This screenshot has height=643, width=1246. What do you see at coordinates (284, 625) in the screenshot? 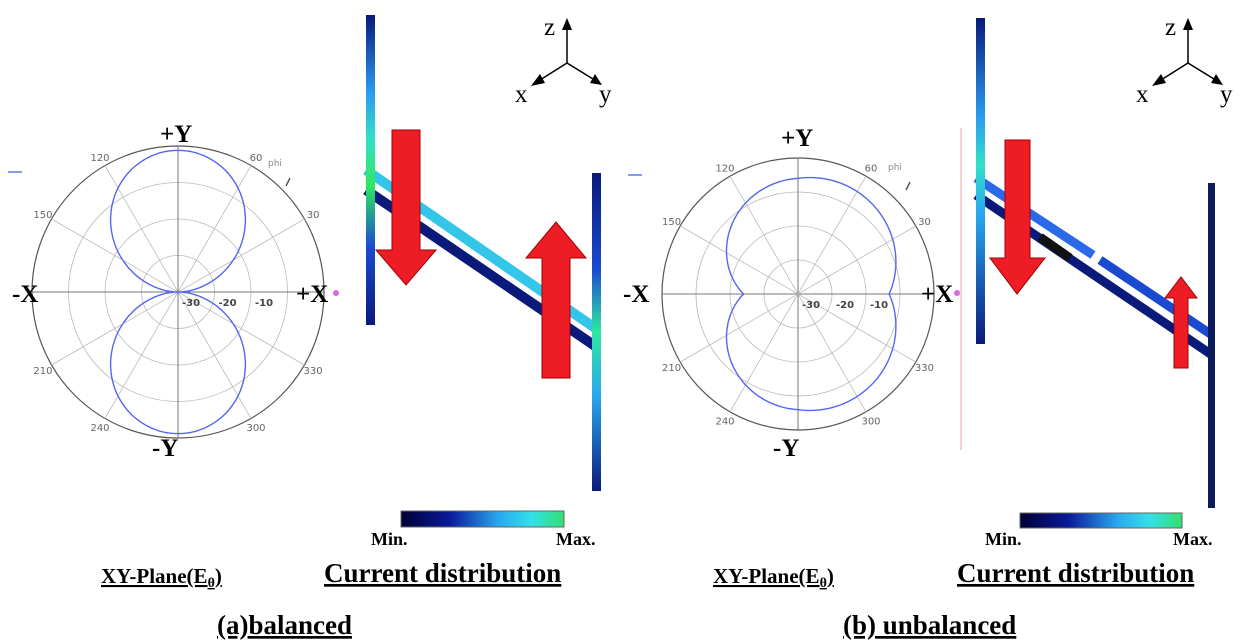
I see `caption-a: (a)balanced` at bounding box center [284, 625].